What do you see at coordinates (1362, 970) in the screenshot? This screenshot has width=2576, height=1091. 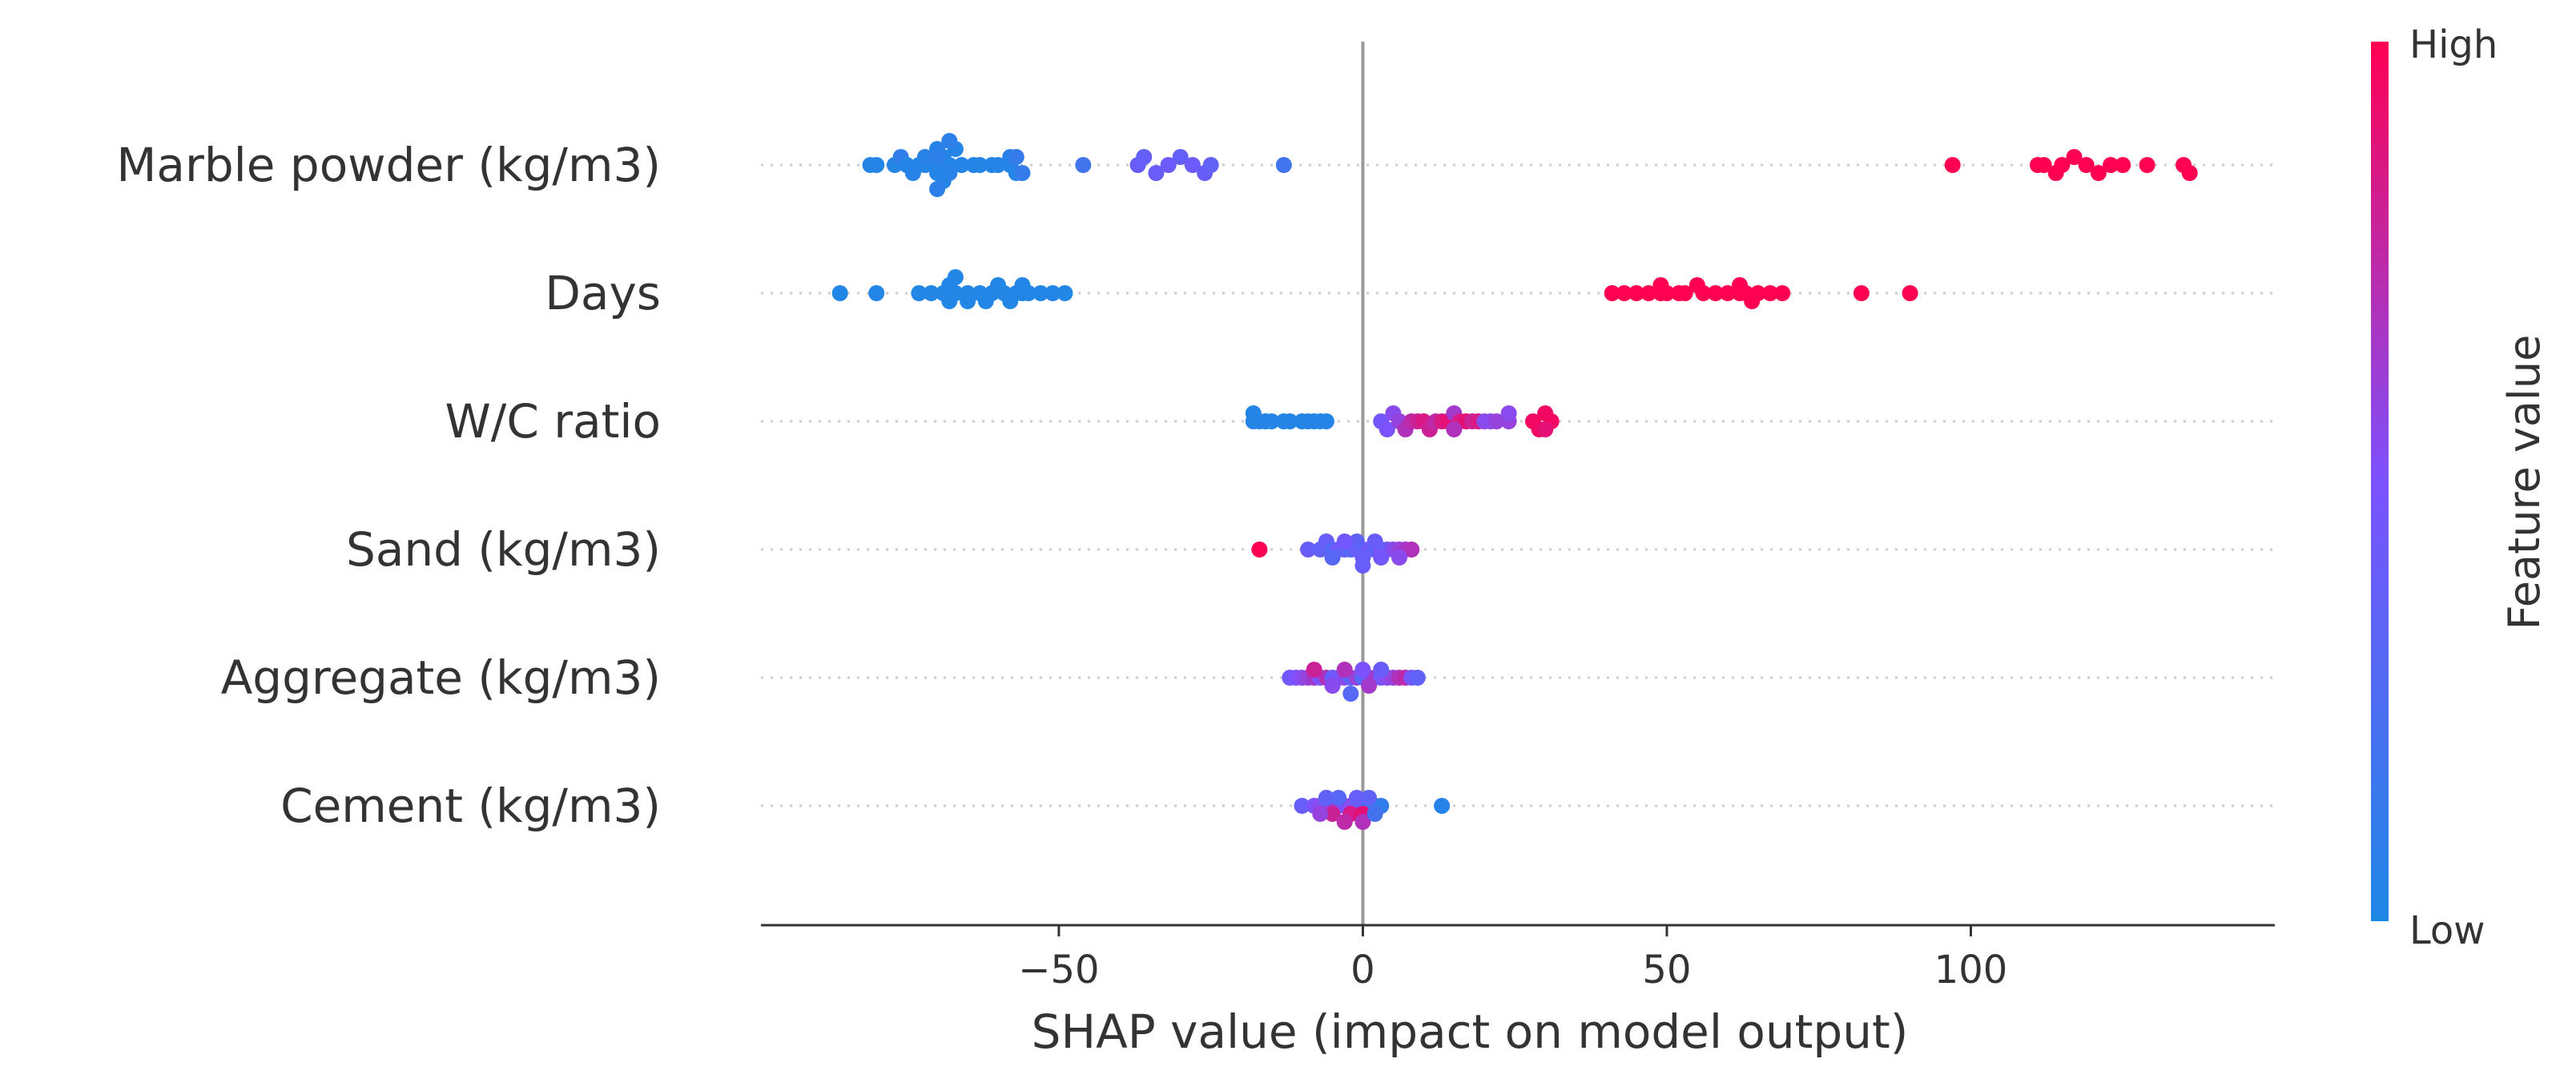 I see `x-tick-label: 0` at bounding box center [1362, 970].